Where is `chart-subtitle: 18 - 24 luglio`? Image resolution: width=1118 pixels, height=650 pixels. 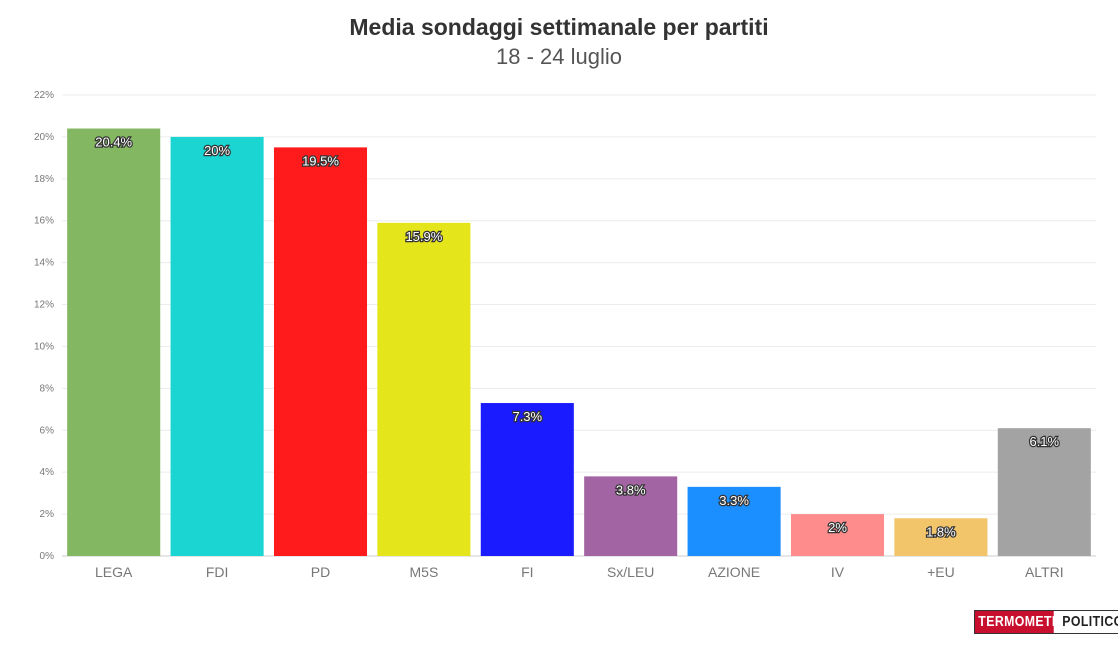
chart-subtitle: 18 - 24 luglio is located at coordinates (559, 56).